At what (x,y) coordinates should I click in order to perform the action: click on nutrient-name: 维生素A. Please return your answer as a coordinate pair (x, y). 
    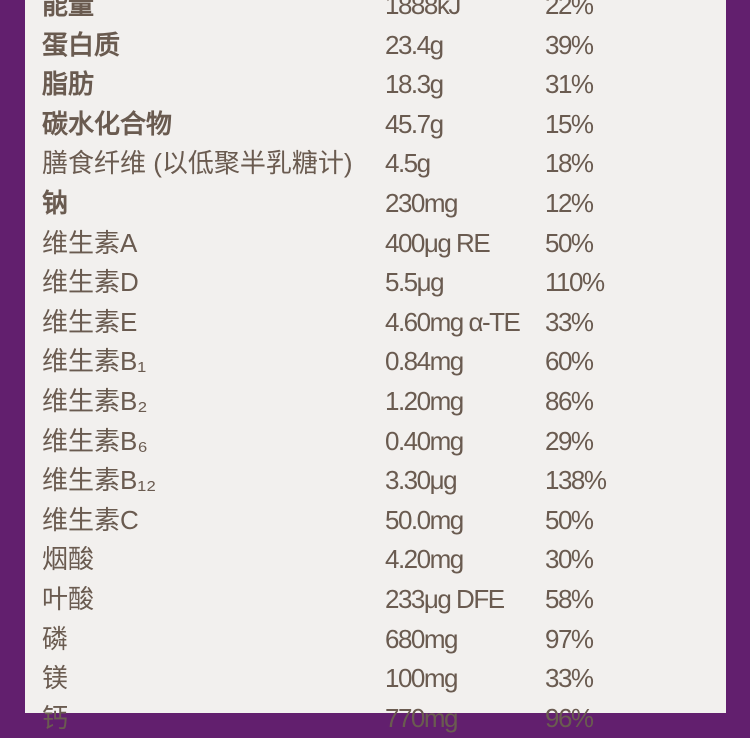
    Looking at the image, I should click on (90, 242).